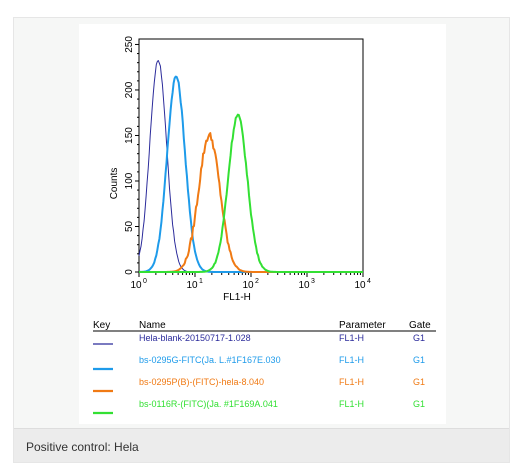  I want to click on y-axis: 0 50 100 150 200 250, so click(131, 155).